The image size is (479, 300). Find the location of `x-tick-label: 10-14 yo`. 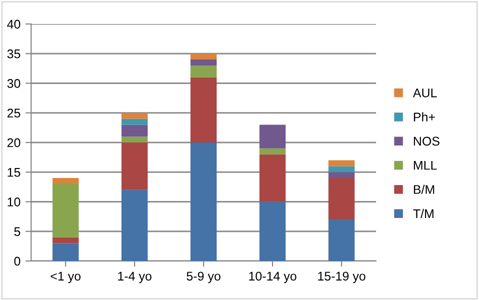

x-tick-label: 10-14 yo is located at coordinates (272, 278).